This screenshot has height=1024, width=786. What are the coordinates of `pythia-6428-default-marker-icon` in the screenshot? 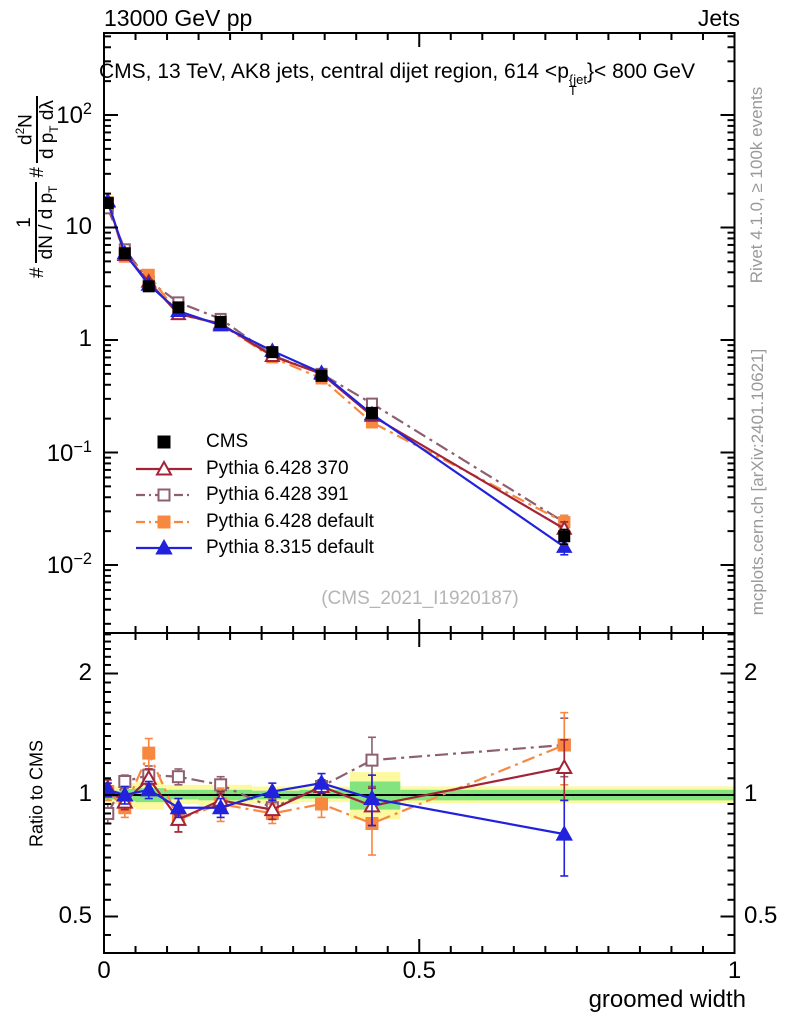 It's located at (164, 522).